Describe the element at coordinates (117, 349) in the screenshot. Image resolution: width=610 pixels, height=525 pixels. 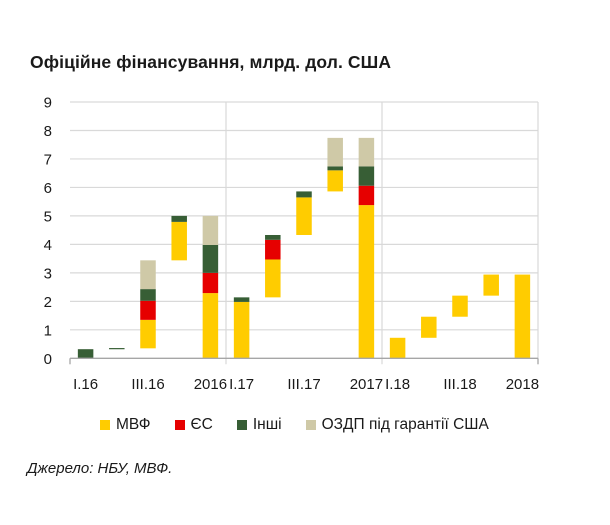
I see `bar-segment-II.16-2` at that location.